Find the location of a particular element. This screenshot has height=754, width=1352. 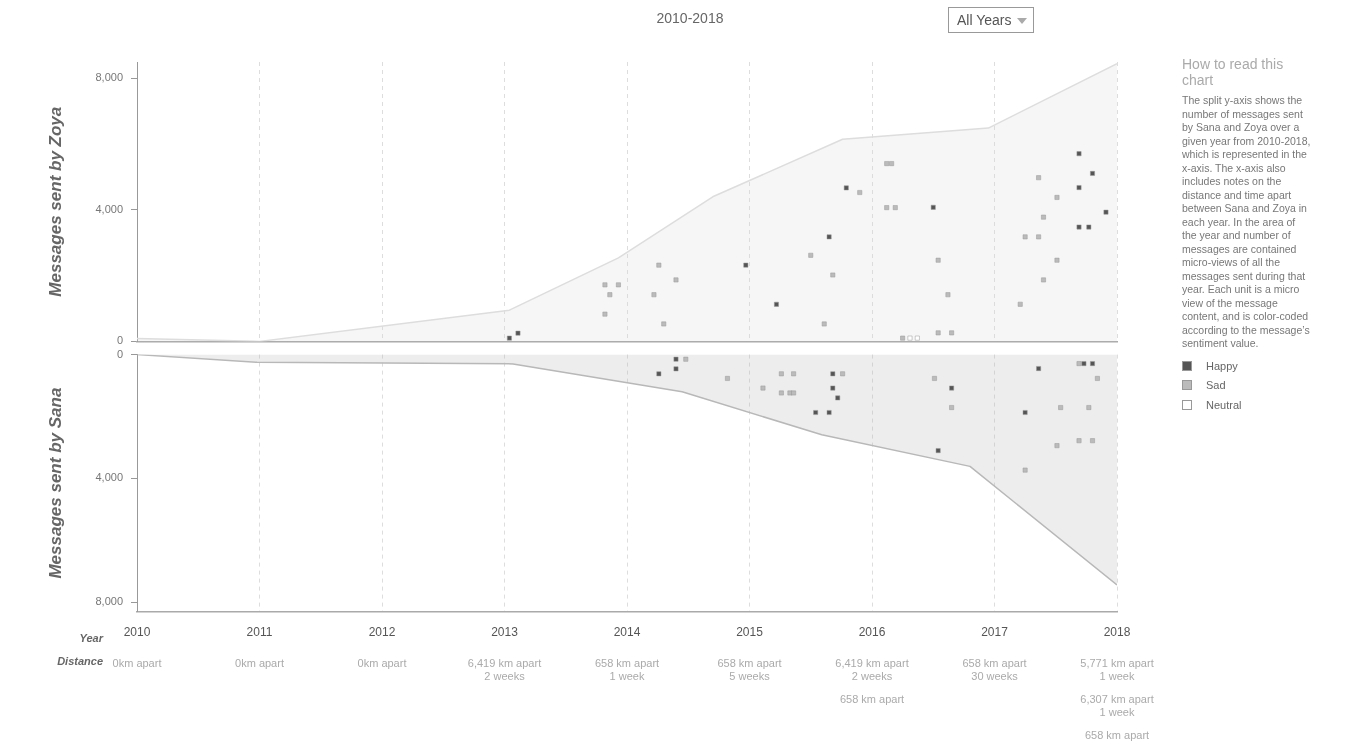

x-tick-label: 2015 is located at coordinates (750, 632).